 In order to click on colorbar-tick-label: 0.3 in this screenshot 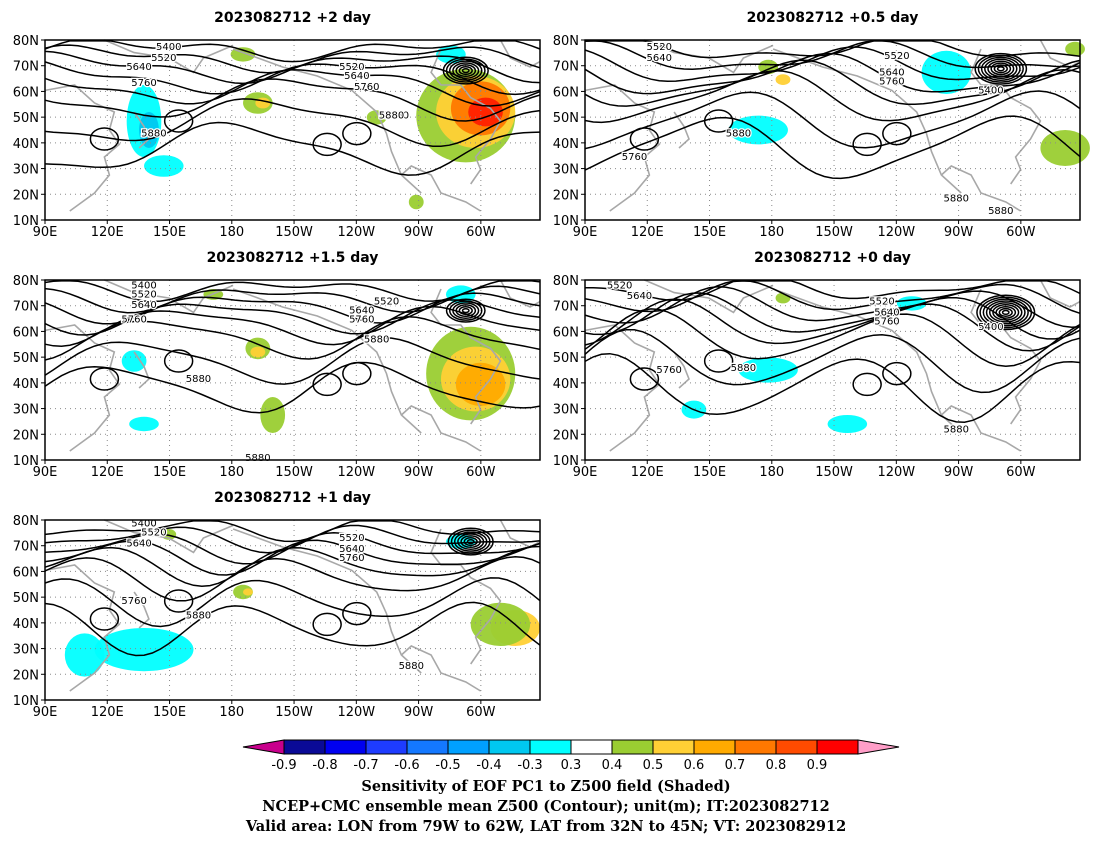, I will do `click(571, 765)`.